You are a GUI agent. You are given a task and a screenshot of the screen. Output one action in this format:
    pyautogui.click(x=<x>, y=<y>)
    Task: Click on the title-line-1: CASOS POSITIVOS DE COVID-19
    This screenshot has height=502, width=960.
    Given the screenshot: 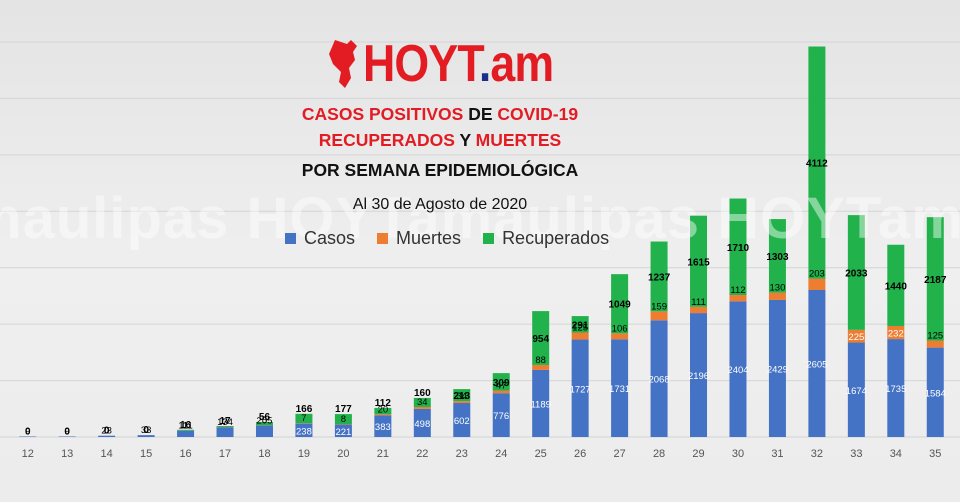 What is the action you would take?
    pyautogui.click(x=440, y=114)
    